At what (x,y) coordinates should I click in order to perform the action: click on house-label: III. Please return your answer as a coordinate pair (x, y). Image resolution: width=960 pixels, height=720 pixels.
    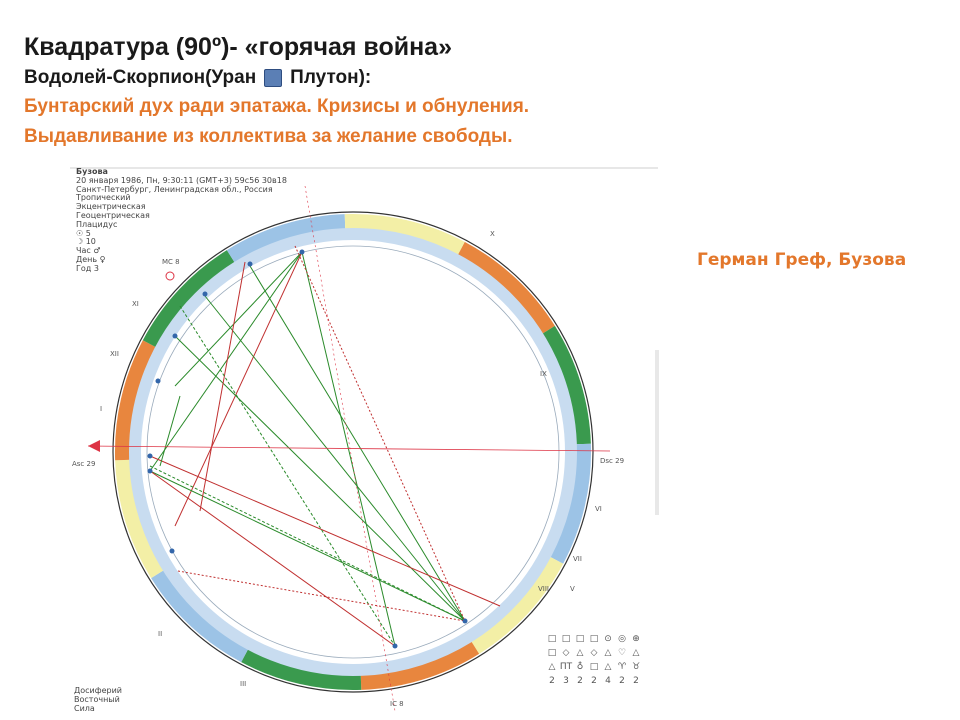
    Looking at the image, I should click on (243, 684).